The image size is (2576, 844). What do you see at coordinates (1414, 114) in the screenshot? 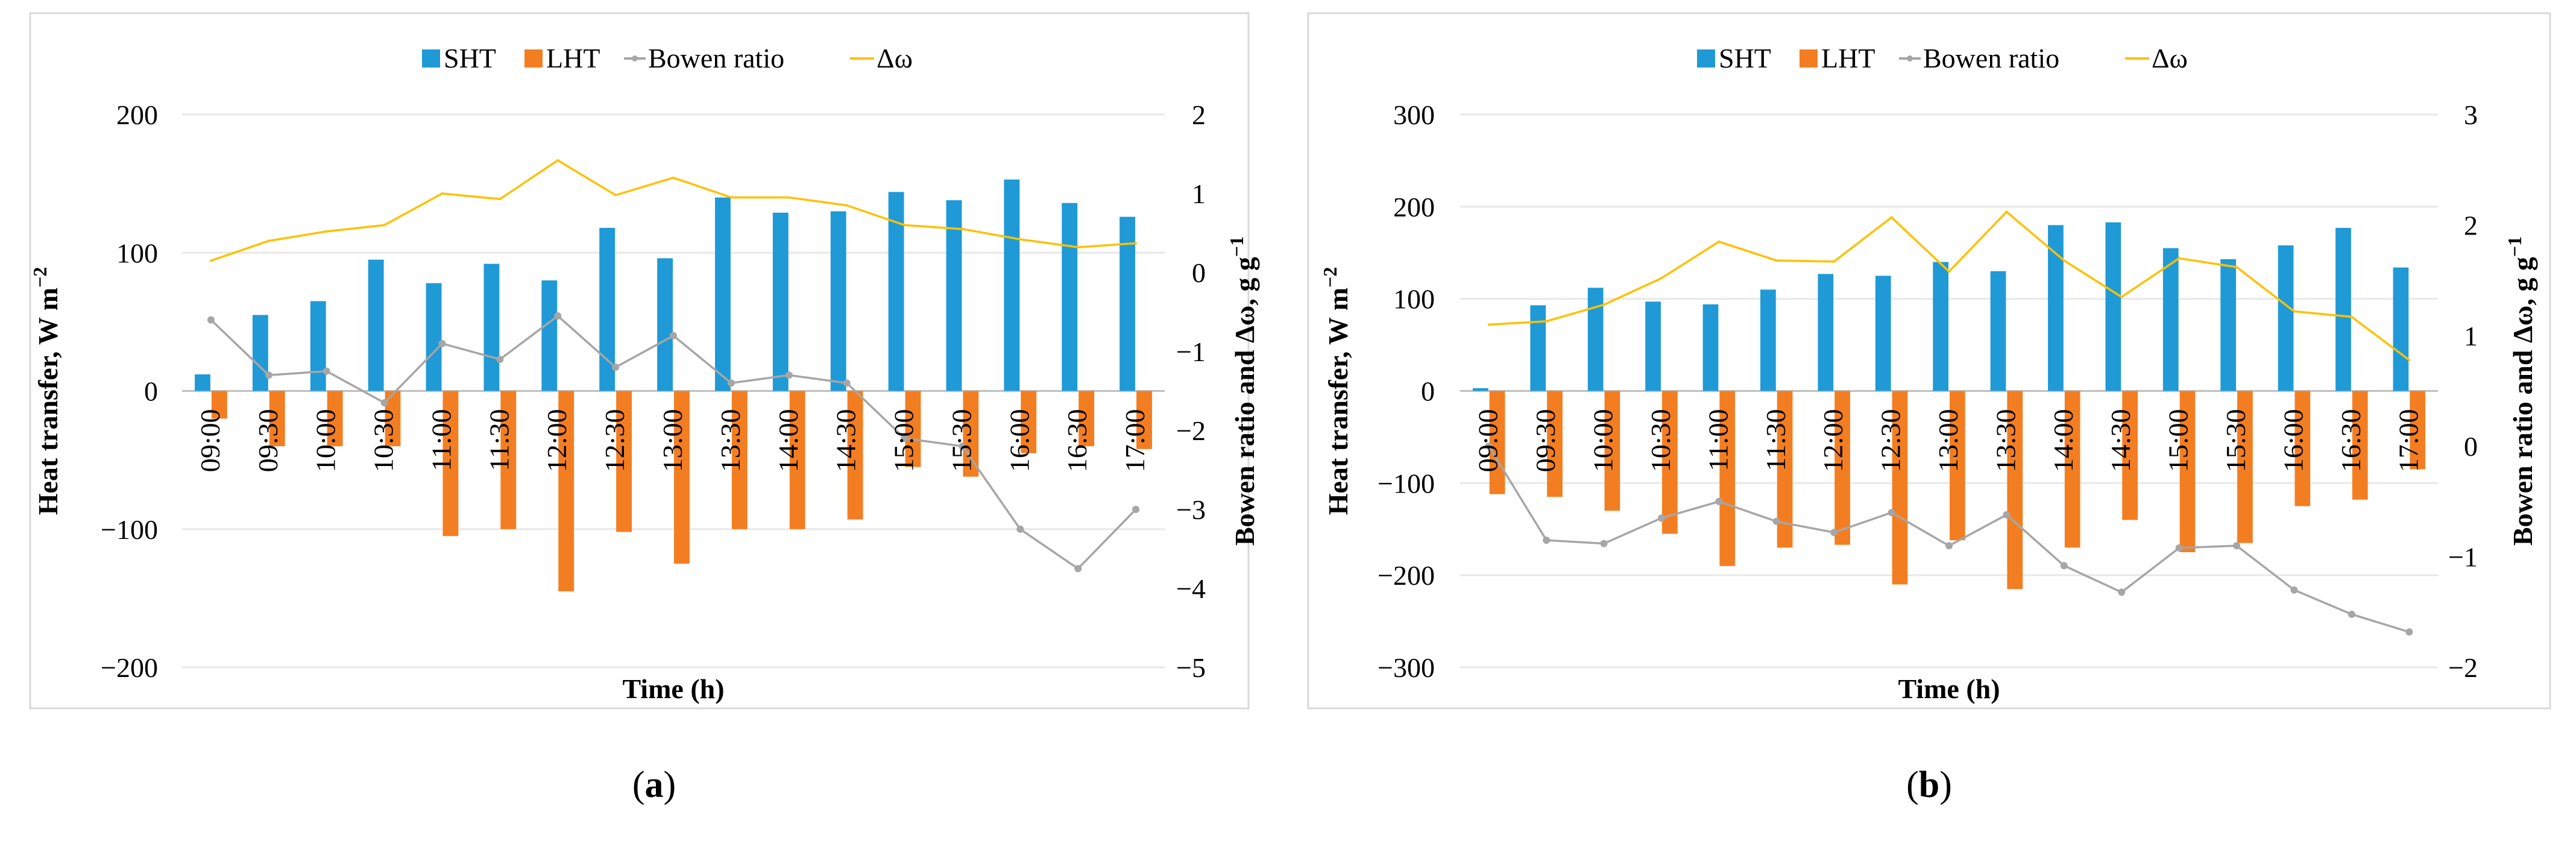
I see `y-tick-label: 300` at bounding box center [1414, 114].